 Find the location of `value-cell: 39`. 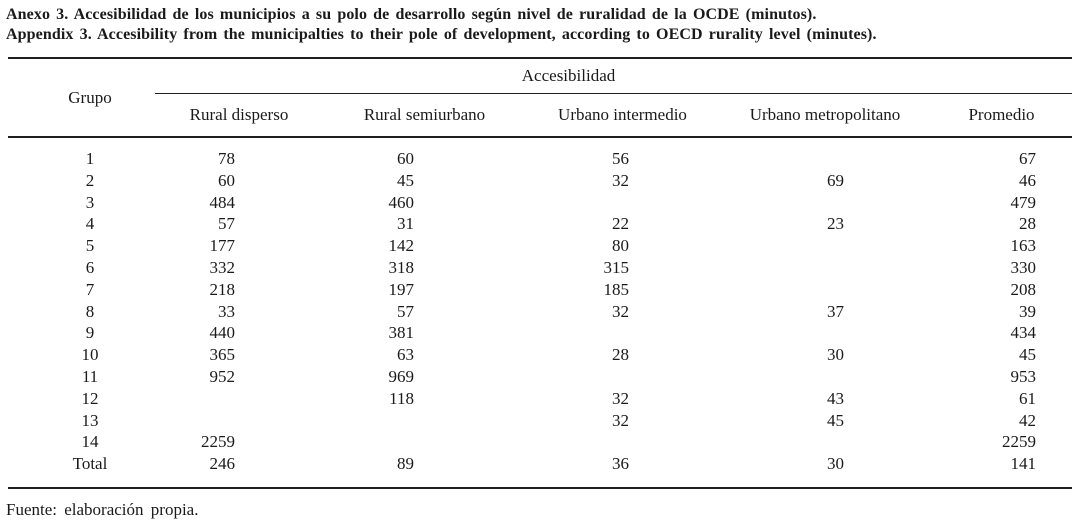

value-cell: 39 is located at coordinates (1028, 311).